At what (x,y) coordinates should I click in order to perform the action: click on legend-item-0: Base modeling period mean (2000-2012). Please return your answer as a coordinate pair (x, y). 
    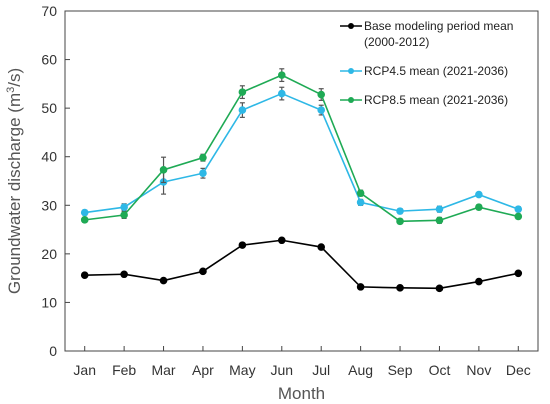
    Looking at the image, I should click on (426, 34).